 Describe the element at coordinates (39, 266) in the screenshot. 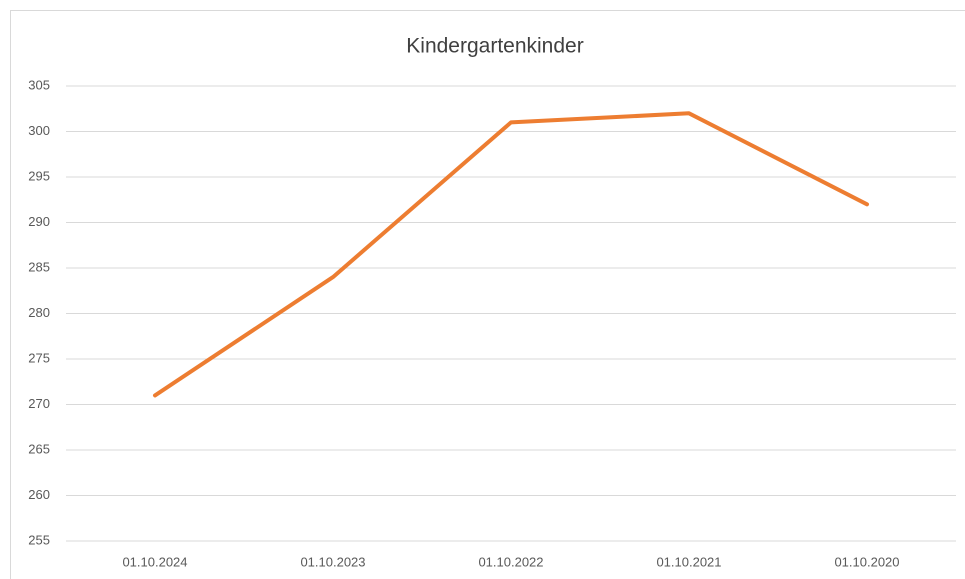

I see `y-tick-label: 285` at that location.